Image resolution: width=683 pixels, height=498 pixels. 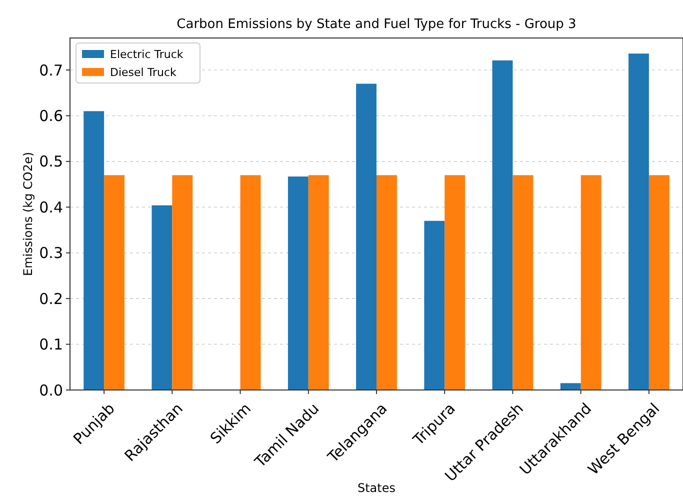 What do you see at coordinates (51, 207) in the screenshot?
I see `y-tick-label: 0.4` at bounding box center [51, 207].